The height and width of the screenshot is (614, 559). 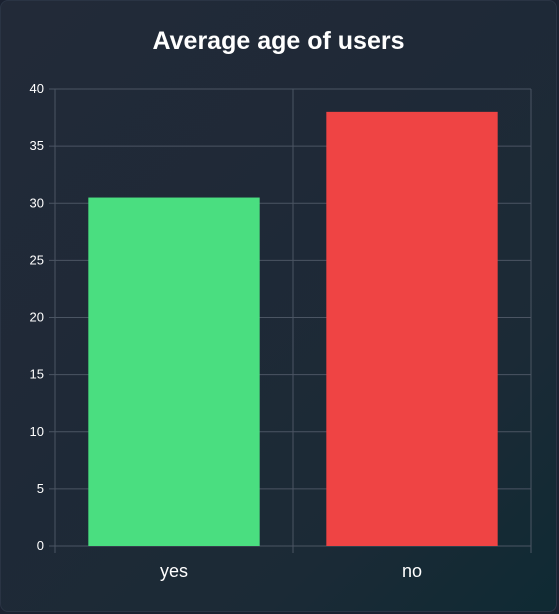 What do you see at coordinates (412, 571) in the screenshot?
I see `x-tick-label: no` at bounding box center [412, 571].